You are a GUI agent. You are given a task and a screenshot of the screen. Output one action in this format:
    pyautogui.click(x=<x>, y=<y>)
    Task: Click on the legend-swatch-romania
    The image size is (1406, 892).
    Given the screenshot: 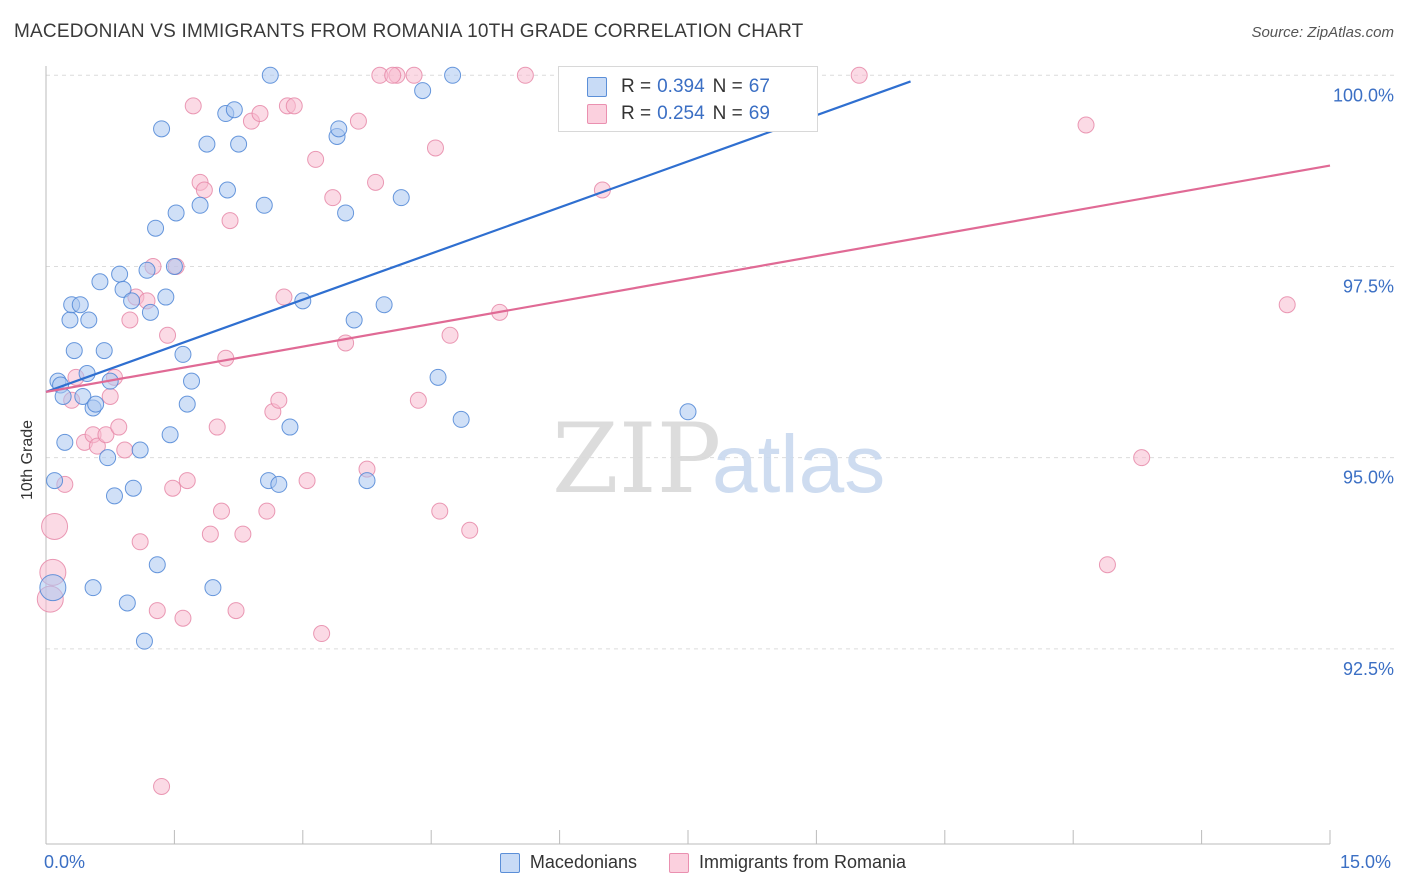 What is the action you would take?
    pyautogui.click(x=597, y=114)
    